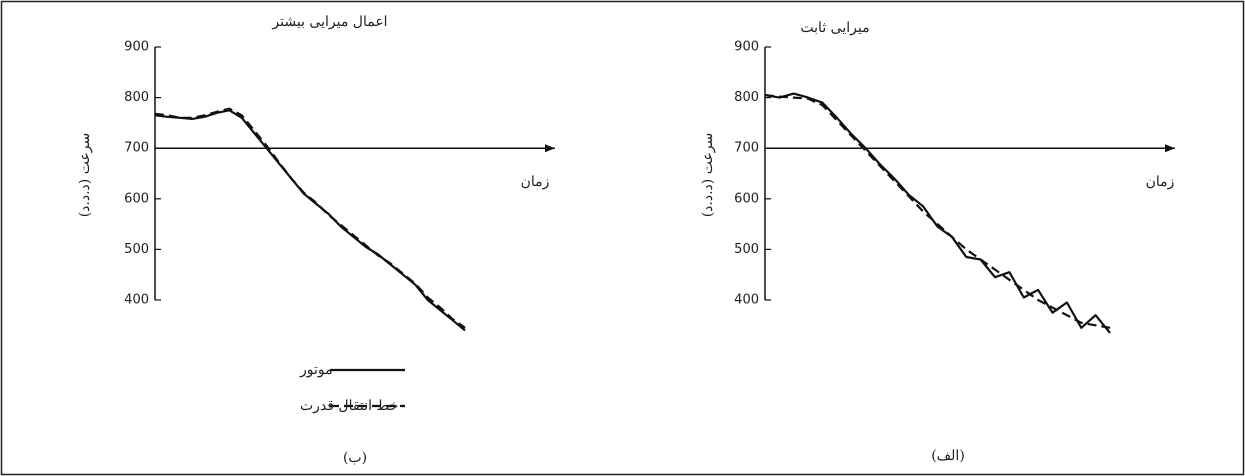 The image size is (1245, 476). I want to click on legend-label: خط انتقال قدرت, so click(349, 406).